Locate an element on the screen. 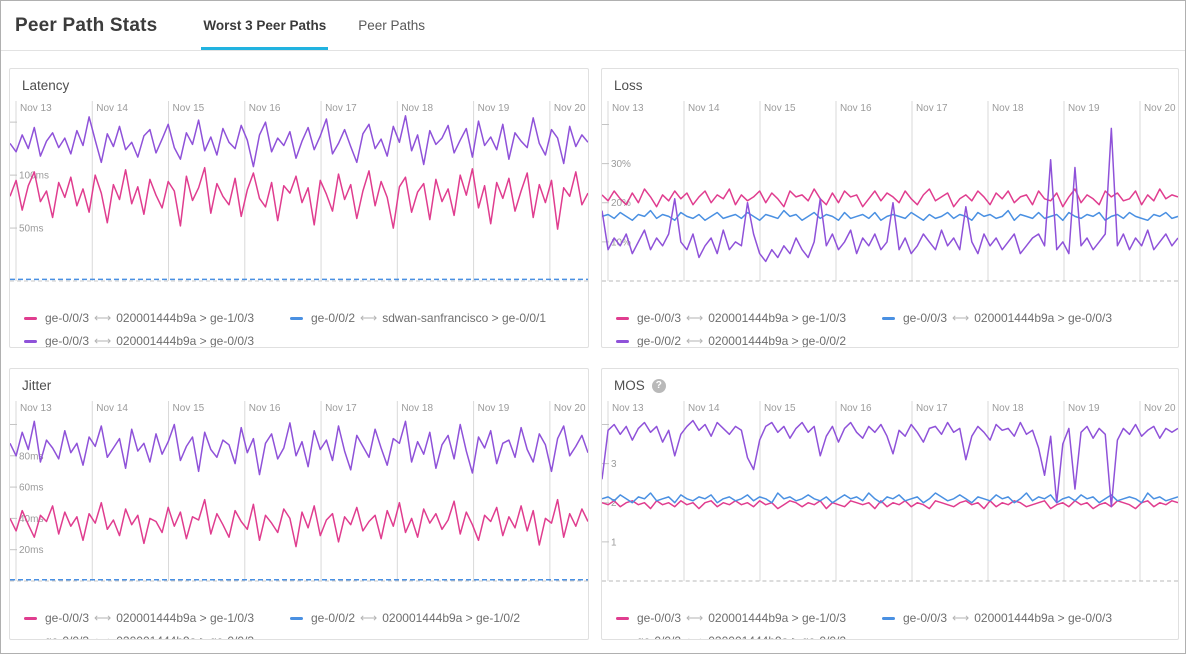 The height and width of the screenshot is (654, 1186). chart-title-text: Jitter is located at coordinates (37, 385).